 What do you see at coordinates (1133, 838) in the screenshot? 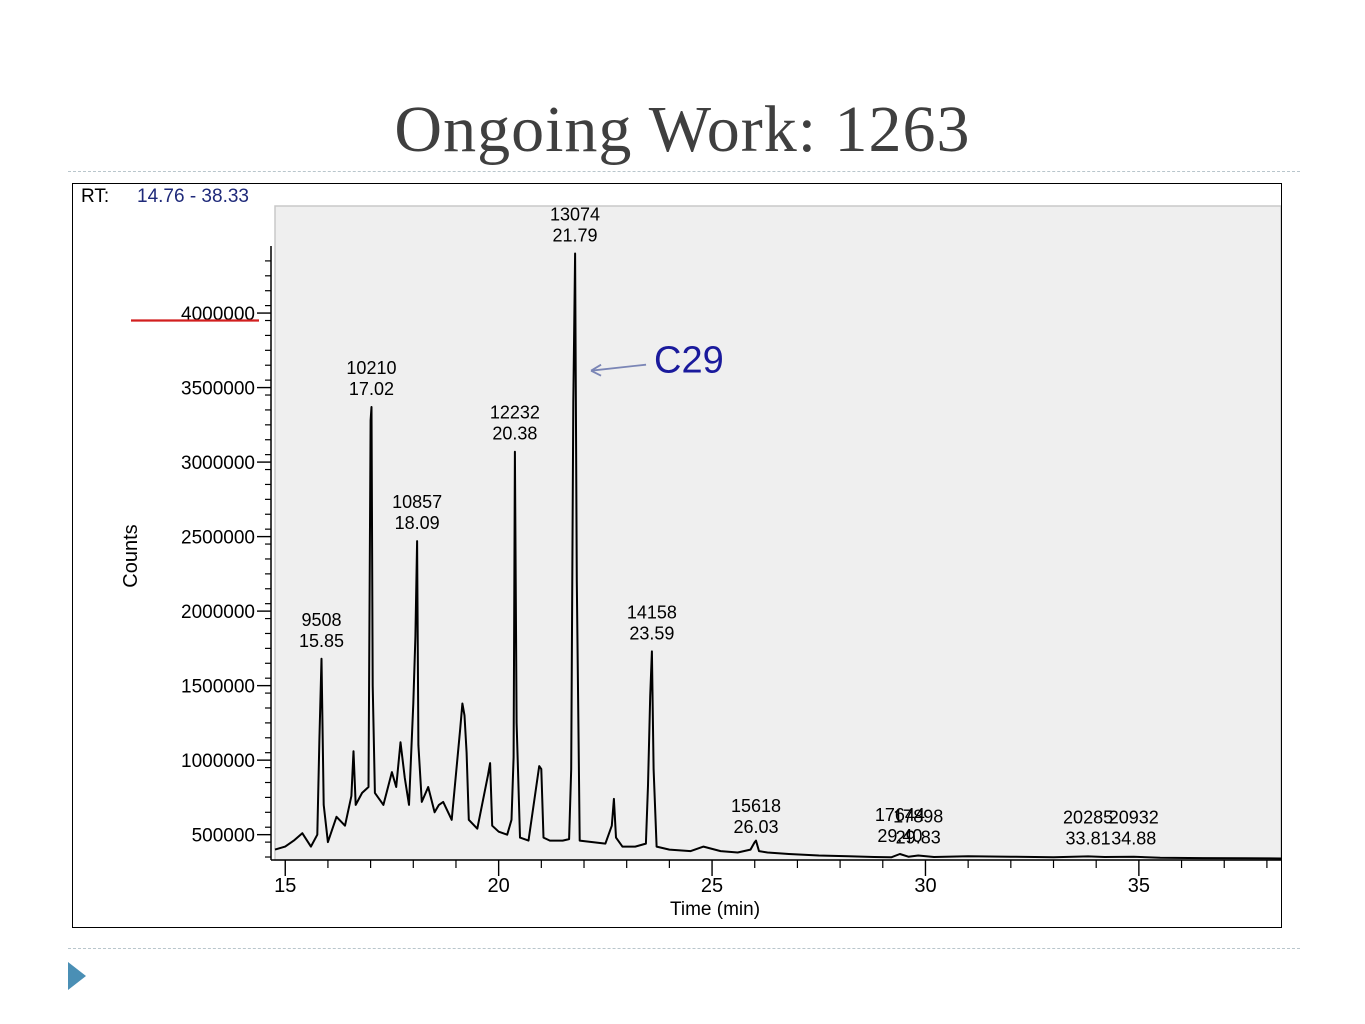
I see `peak-time: 34.88` at bounding box center [1133, 838].